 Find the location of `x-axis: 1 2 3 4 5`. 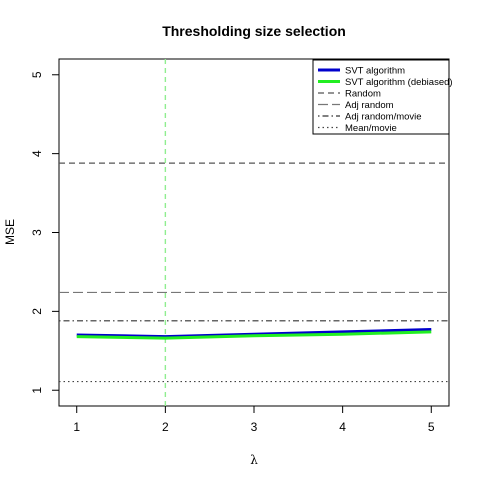

x-axis: 1 2 3 4 5 is located at coordinates (254, 419).